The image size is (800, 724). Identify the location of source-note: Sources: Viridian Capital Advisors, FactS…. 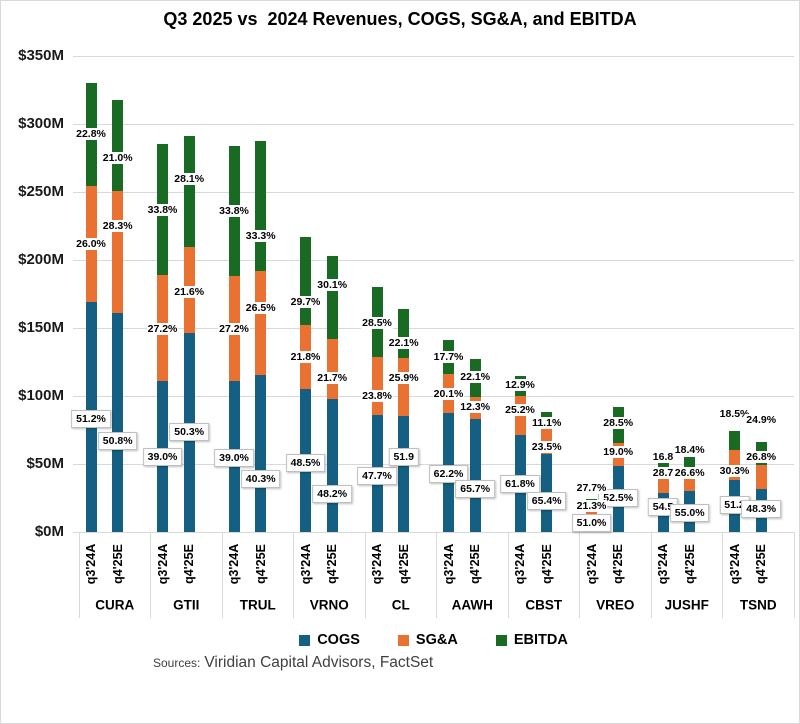
(293, 663).